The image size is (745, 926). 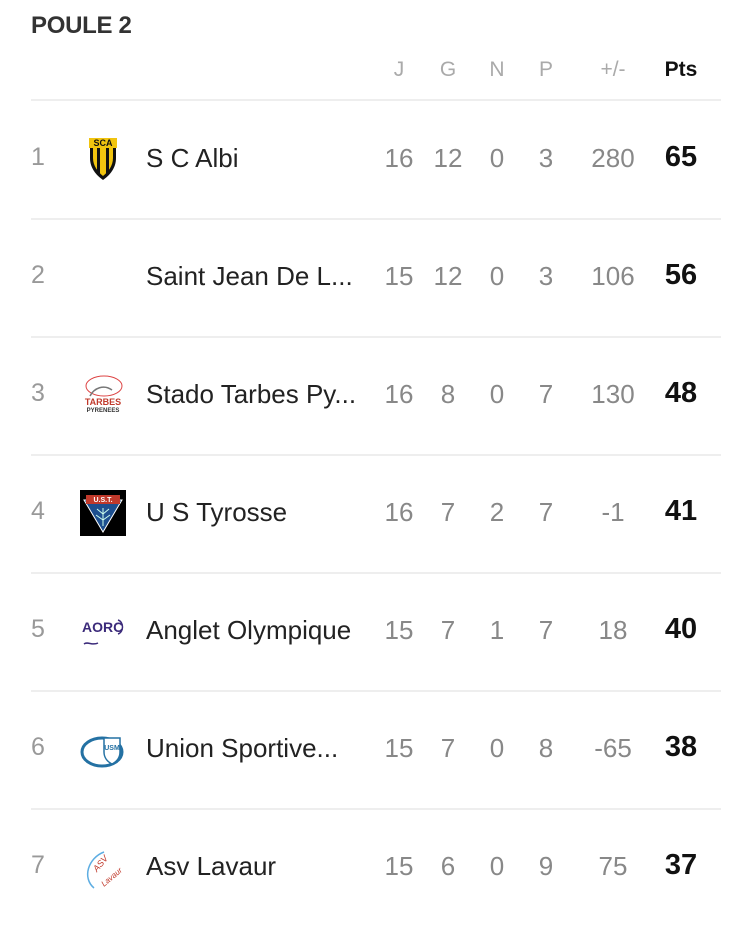 What do you see at coordinates (38, 865) in the screenshot?
I see `rank: 7` at bounding box center [38, 865].